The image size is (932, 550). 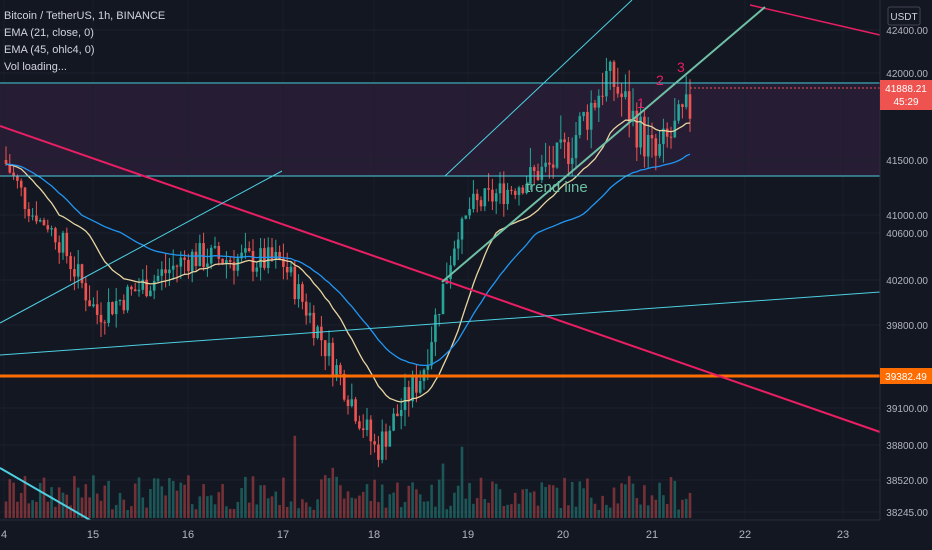 I want to click on price-tick: 41000.00, so click(x=907, y=216).